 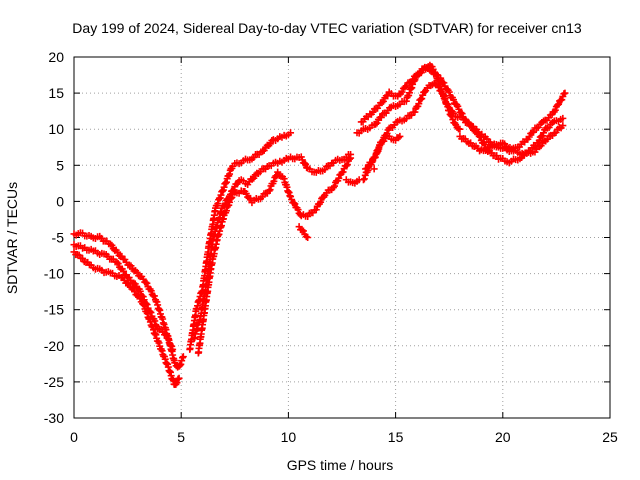 I want to click on series-track-m, so click(x=511, y=140).